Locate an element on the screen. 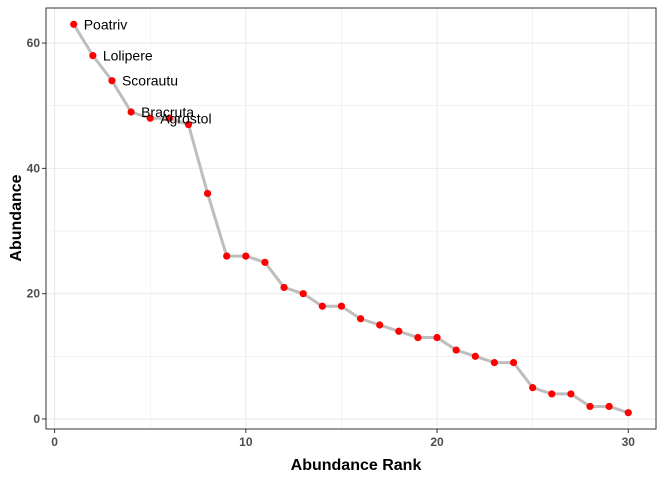  y-tick-label: 60 is located at coordinates (34, 43).